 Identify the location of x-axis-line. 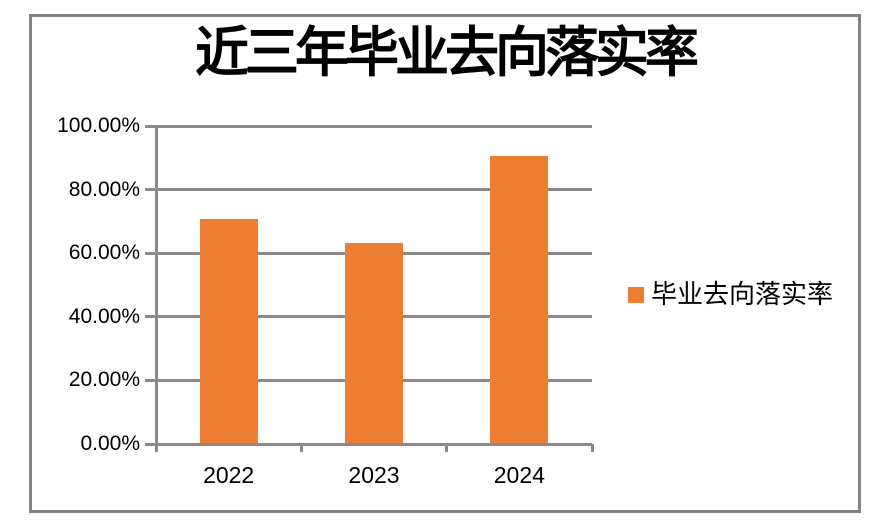
(374, 444).